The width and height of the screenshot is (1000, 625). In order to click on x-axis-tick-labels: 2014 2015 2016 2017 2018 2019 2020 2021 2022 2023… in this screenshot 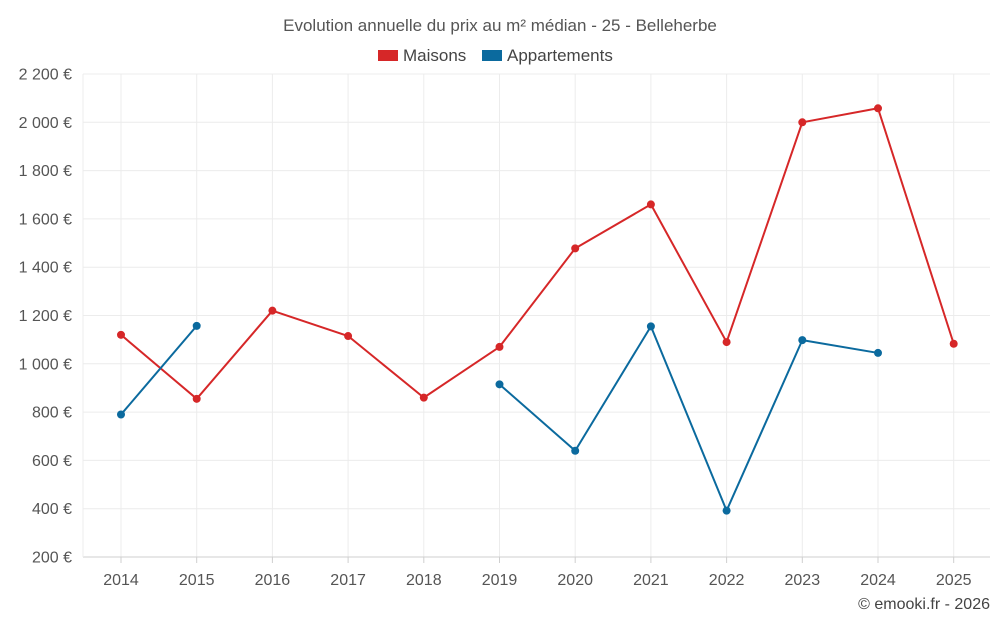, I will do `click(537, 580)`.